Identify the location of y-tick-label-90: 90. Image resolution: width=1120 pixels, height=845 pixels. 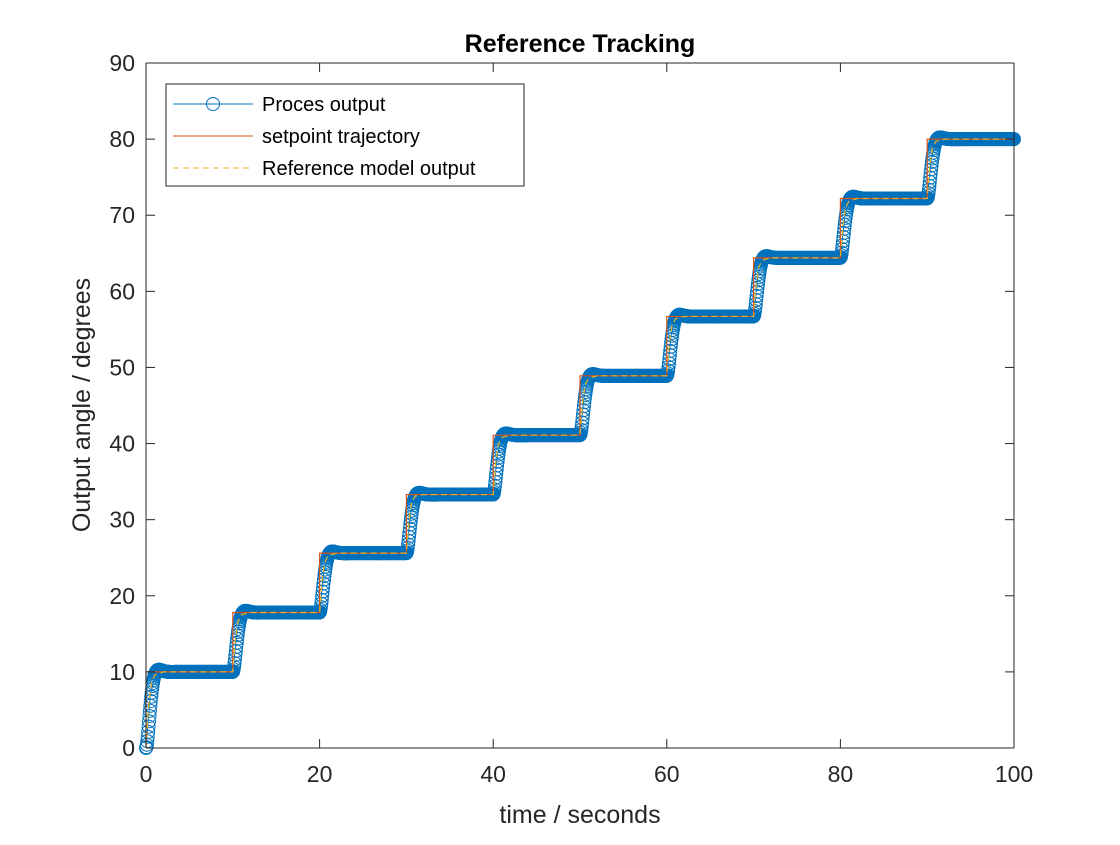
(122, 63).